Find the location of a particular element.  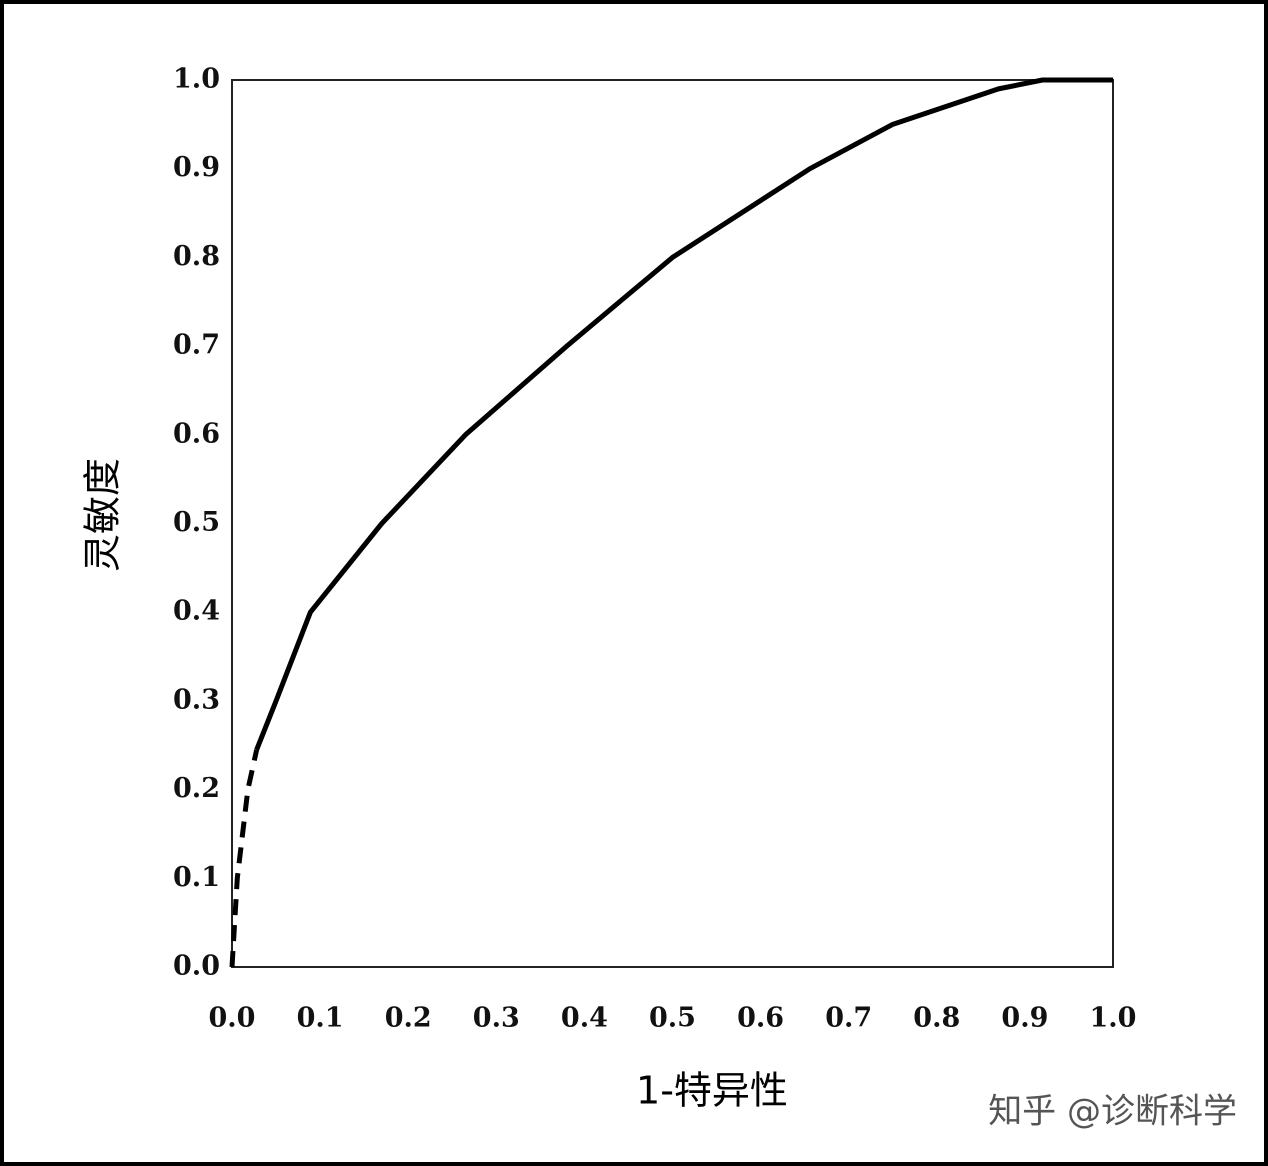

x-tick-label: 0.7 is located at coordinates (848, 1018).